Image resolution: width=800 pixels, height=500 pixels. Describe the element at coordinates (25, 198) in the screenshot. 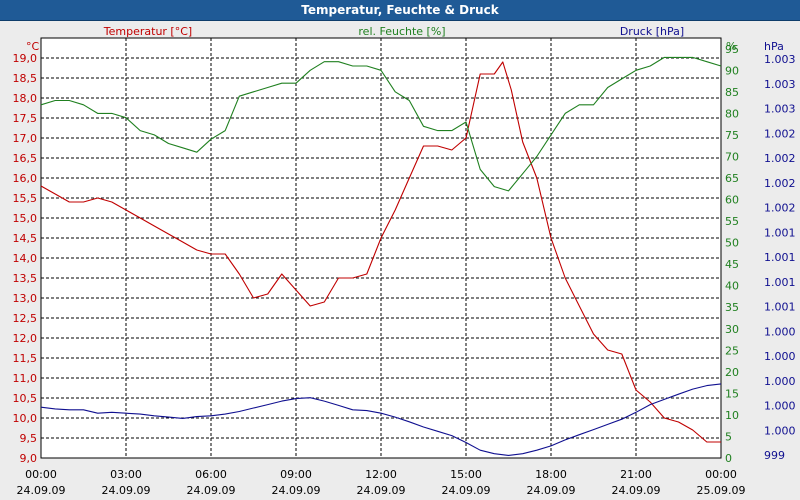

I see `temp-tick-label: 15,5` at that location.